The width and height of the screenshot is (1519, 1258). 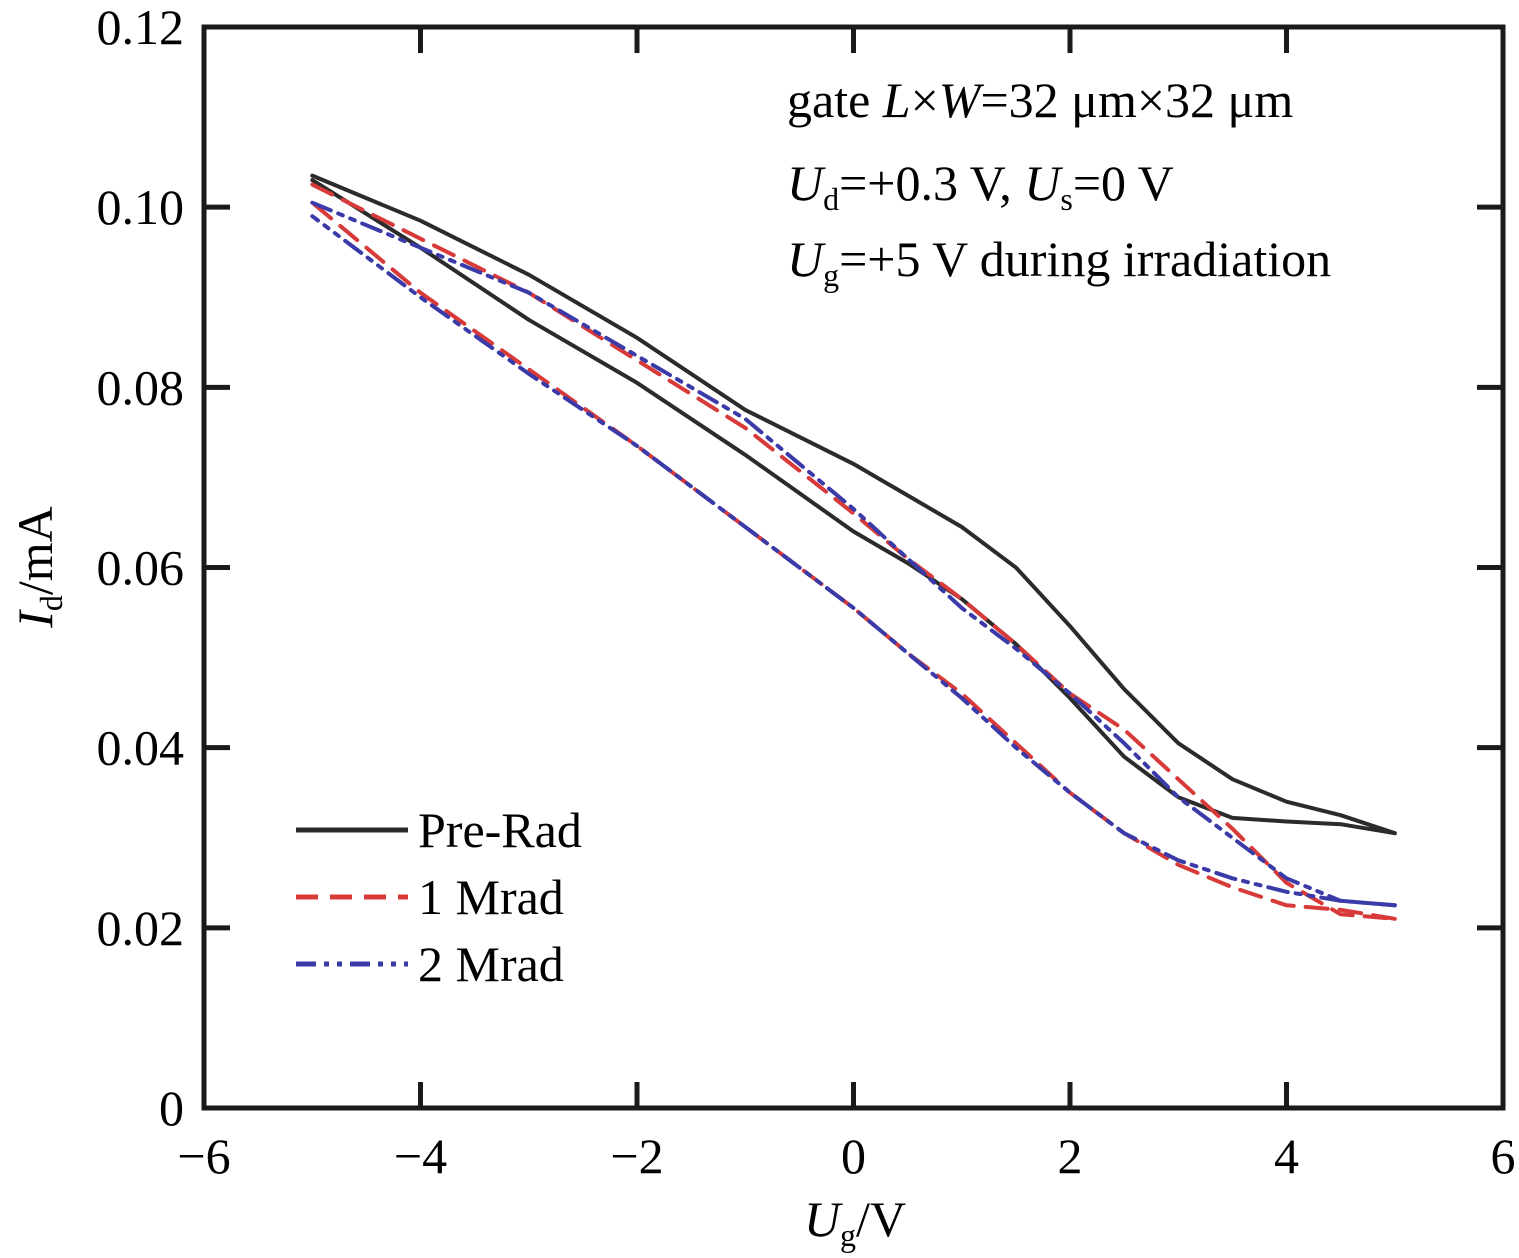 What do you see at coordinates (855, 1222) in the screenshot?
I see `x-axis-title: Ug/V` at bounding box center [855, 1222].